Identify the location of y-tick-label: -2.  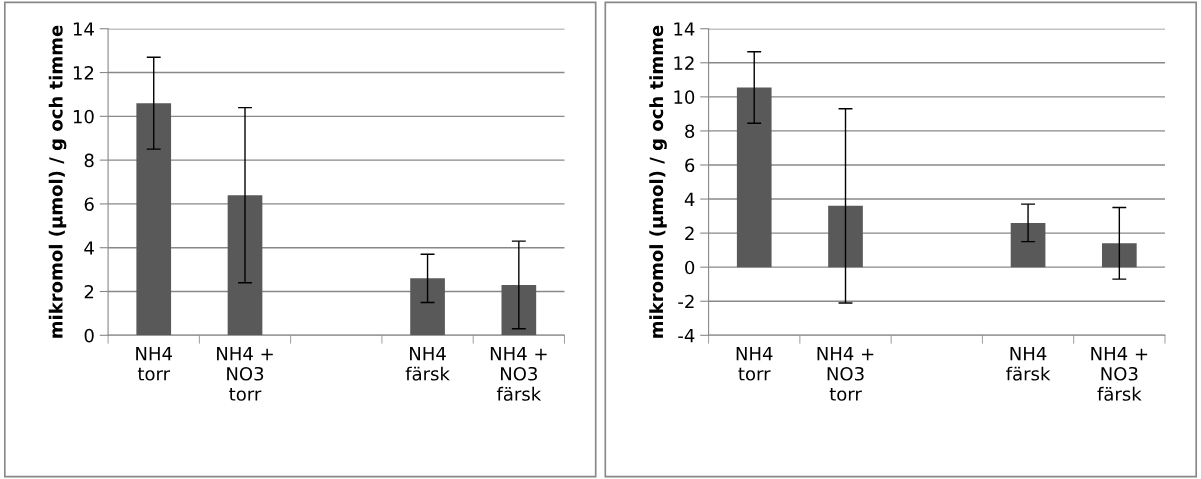
(686, 301).